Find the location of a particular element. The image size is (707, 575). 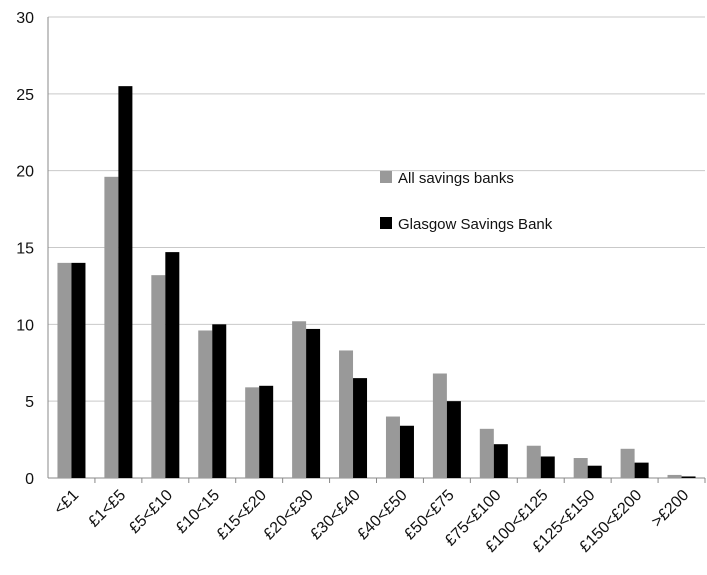

y-tick-label: 30 is located at coordinates (25, 18).